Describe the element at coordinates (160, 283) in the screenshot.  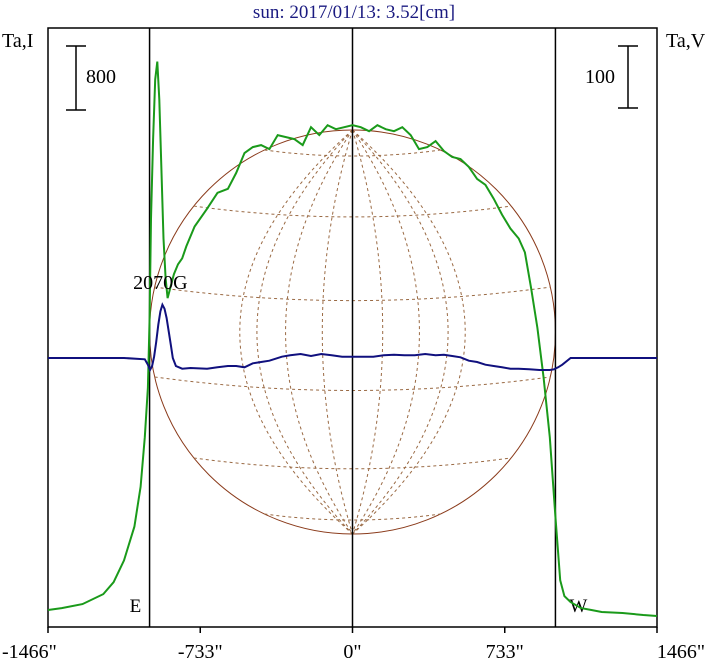
I see `annotation-label: 2070G` at that location.